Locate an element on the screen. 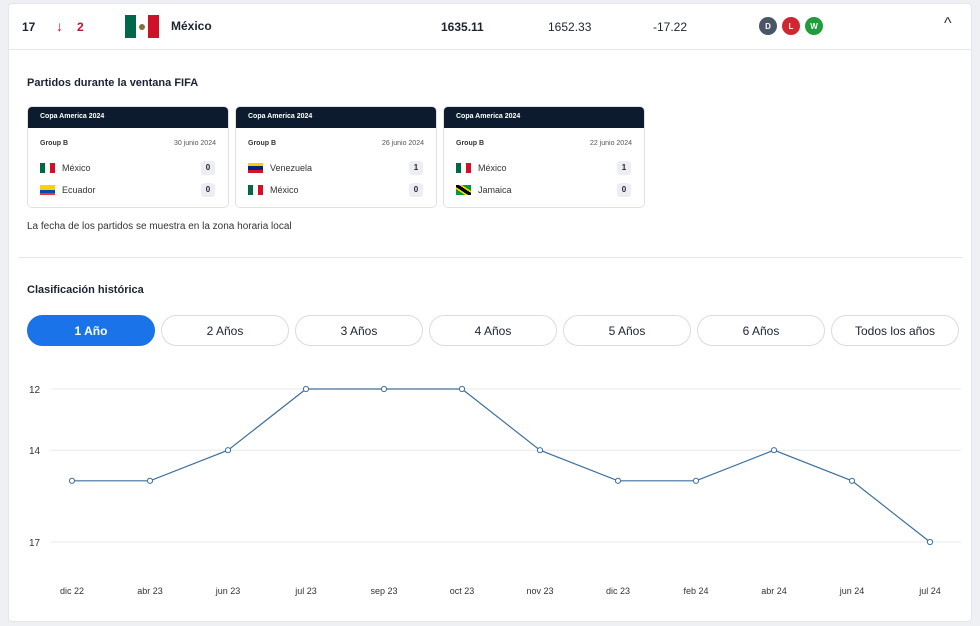 The image size is (980, 626). x-tick-label: jun 24 is located at coordinates (852, 591).